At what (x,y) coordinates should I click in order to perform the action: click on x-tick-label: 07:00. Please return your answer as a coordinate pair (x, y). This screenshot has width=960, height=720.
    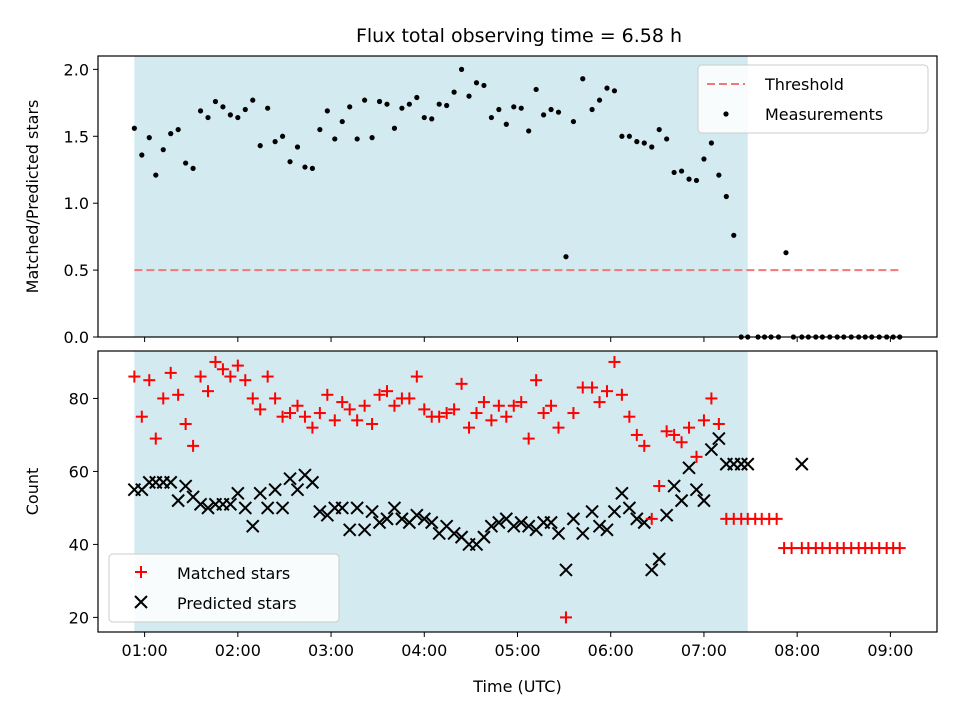
    Looking at the image, I should click on (704, 650).